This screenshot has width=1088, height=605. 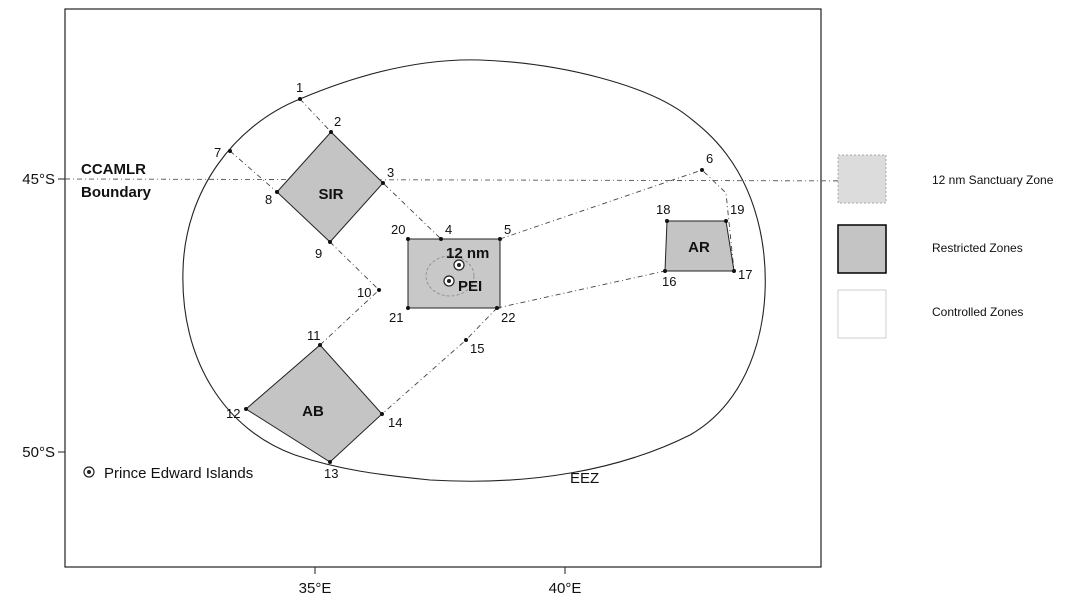 What do you see at coordinates (268, 199) in the screenshot?
I see `point-label-8: 8` at bounding box center [268, 199].